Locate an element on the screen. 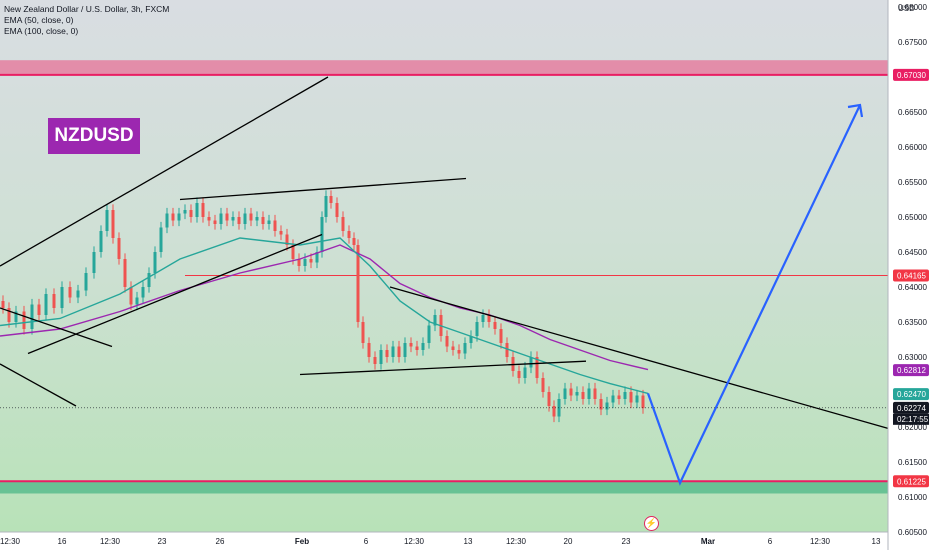 The height and width of the screenshot is (550, 932). y-tick-label: 0.64500 is located at coordinates (912, 252).